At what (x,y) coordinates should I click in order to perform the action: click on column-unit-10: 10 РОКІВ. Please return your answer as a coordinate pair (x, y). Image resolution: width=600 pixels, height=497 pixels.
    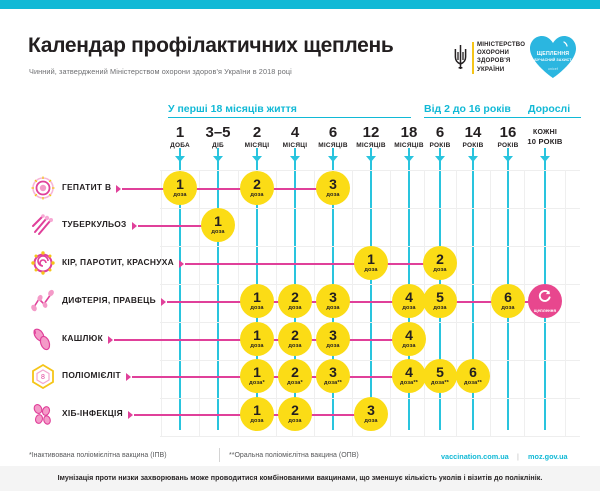
    Looking at the image, I should click on (545, 141).